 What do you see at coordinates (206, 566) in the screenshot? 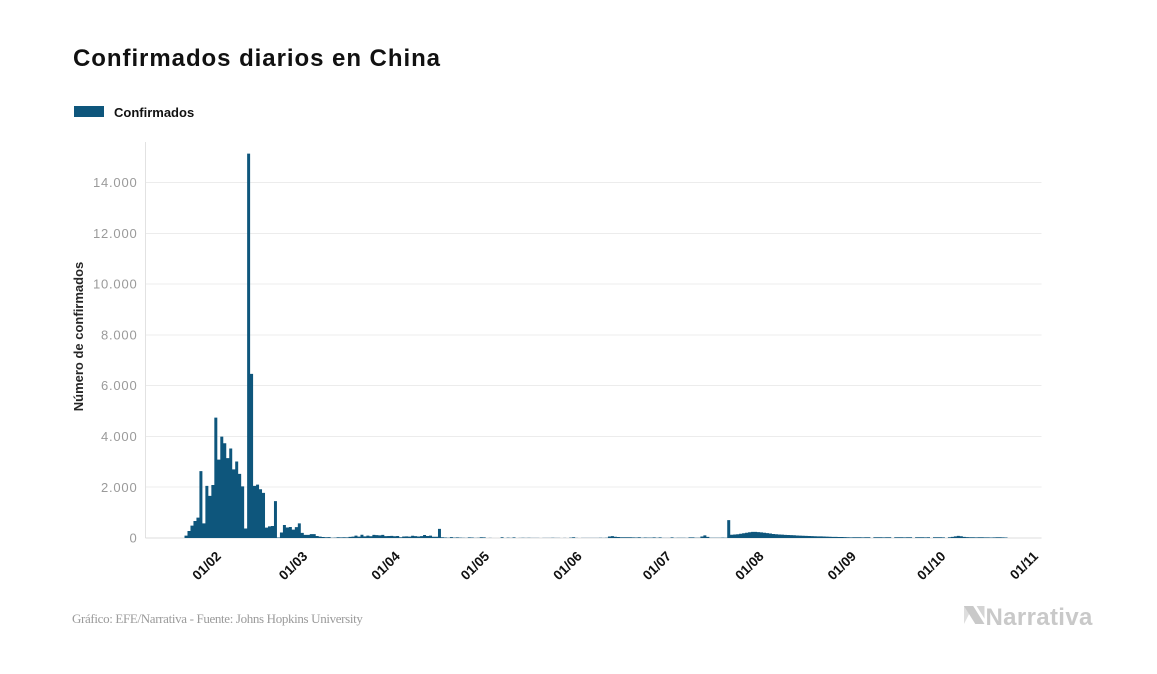
I see `svg-text: 01/02` at bounding box center [206, 566].